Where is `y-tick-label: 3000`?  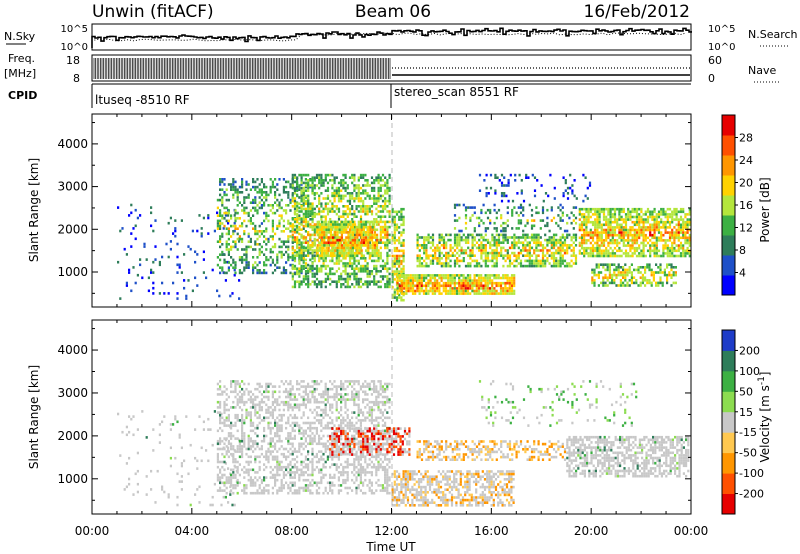
y-tick-label: 3000 is located at coordinates (72, 187).